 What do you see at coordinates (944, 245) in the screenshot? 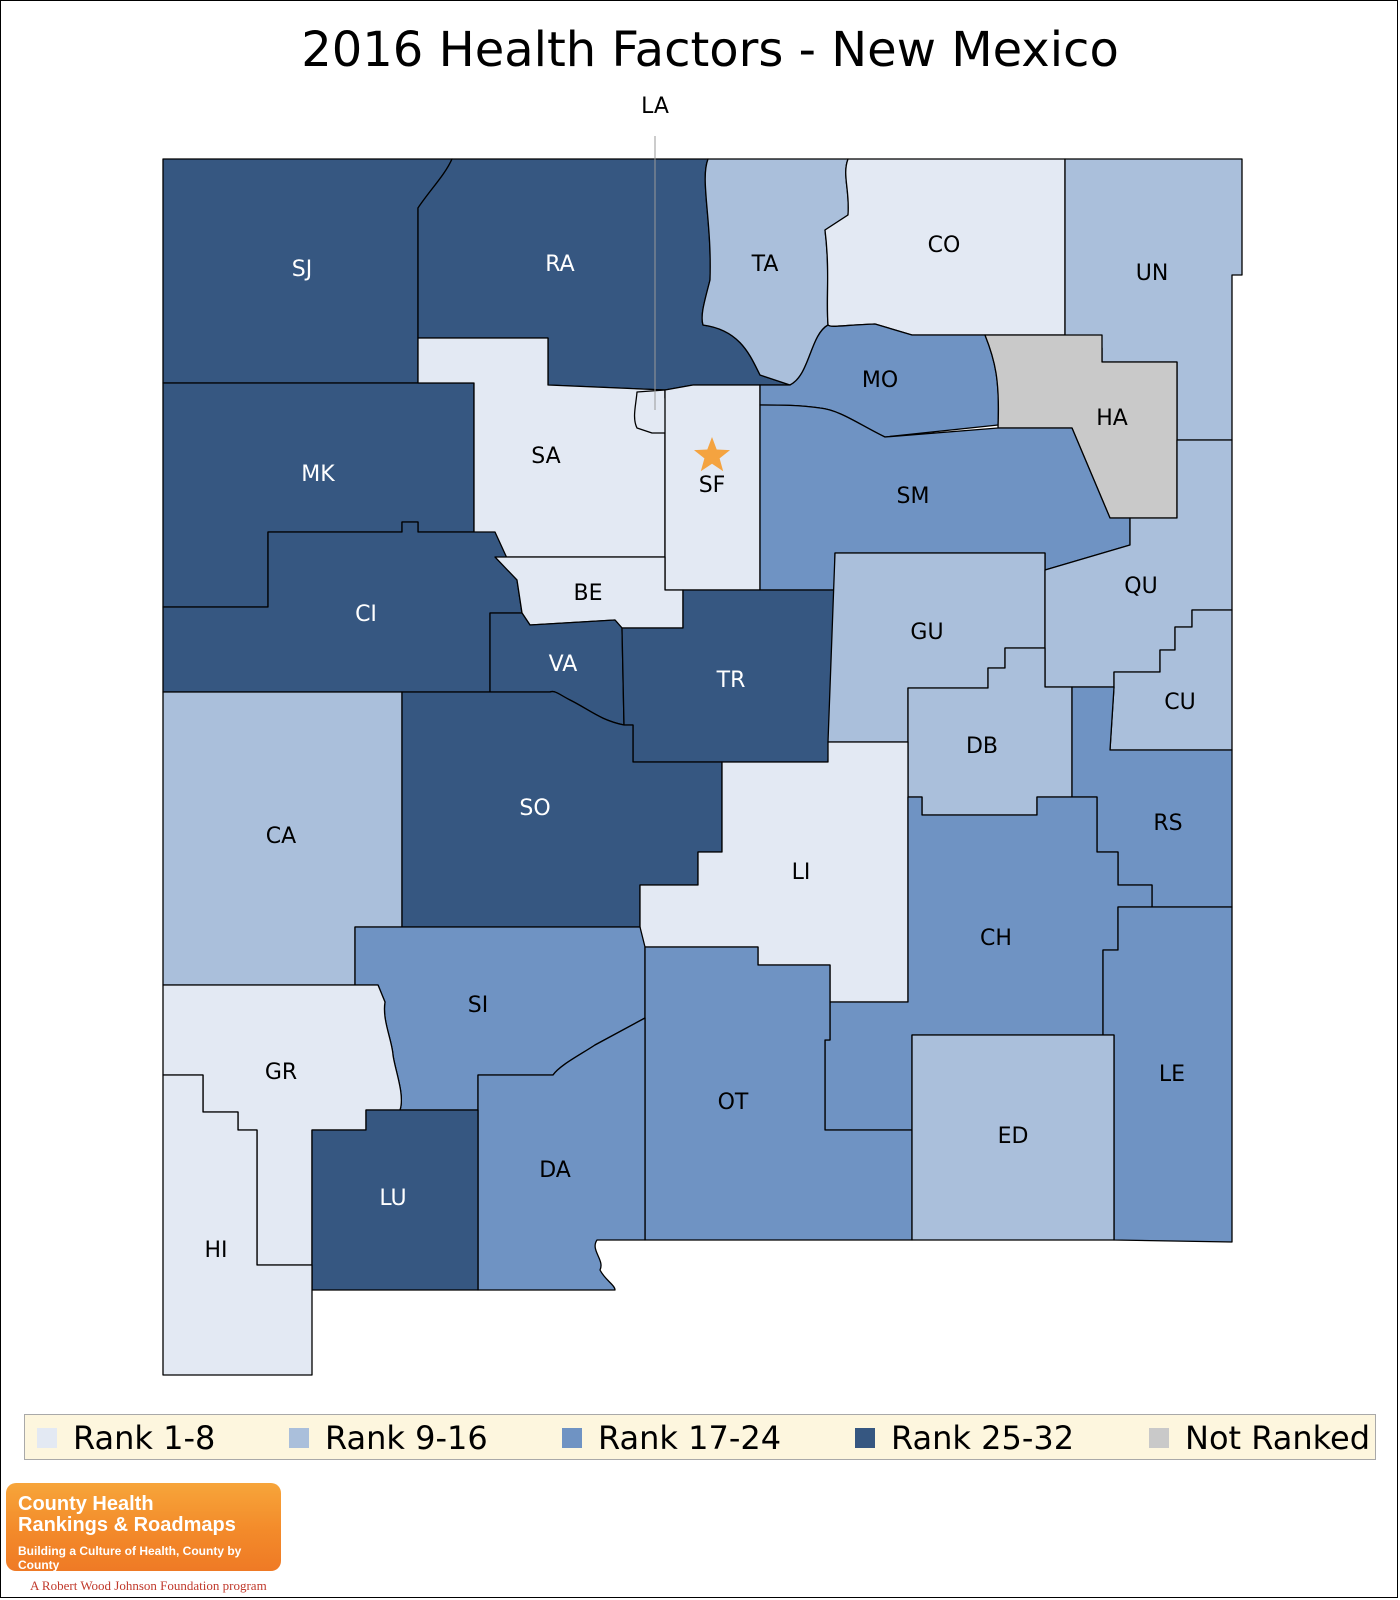
I see `county-label-co: CO` at bounding box center [944, 245].